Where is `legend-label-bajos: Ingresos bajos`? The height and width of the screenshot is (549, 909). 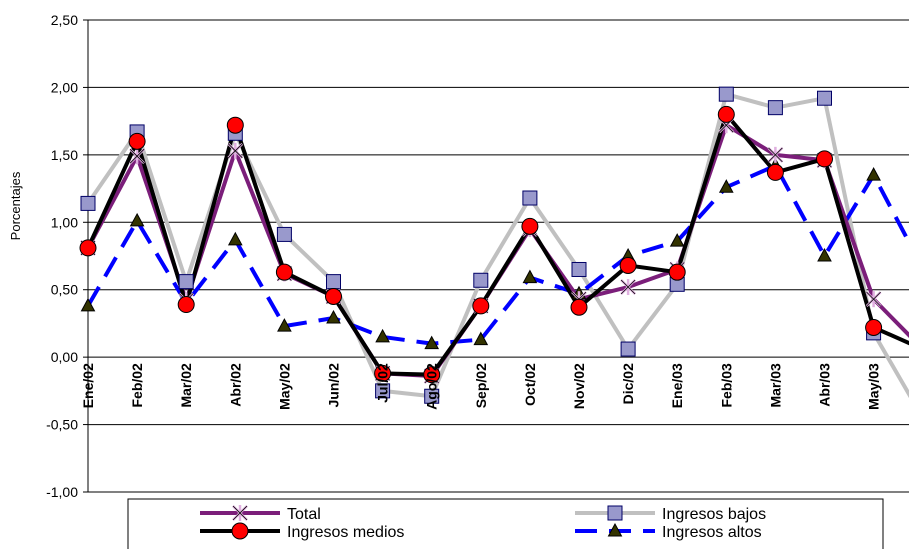
legend-label-bajos: Ingresos bajos is located at coordinates (714, 514).